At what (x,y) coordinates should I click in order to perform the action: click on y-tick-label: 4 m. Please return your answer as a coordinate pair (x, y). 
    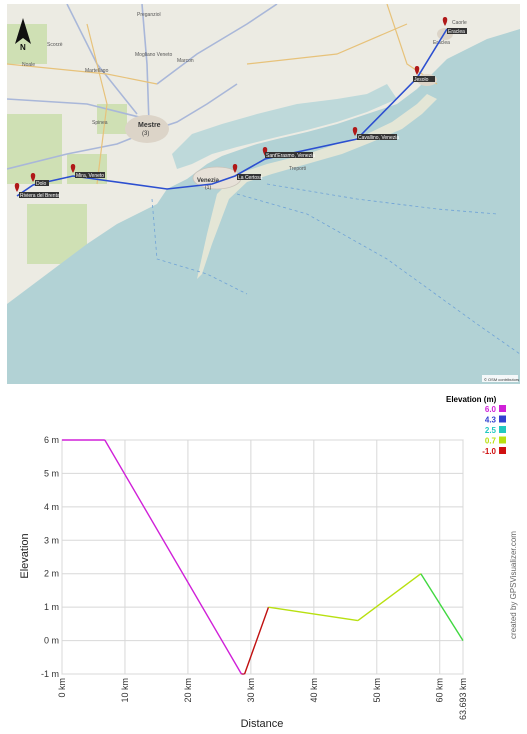
    Looking at the image, I should click on (51, 507).